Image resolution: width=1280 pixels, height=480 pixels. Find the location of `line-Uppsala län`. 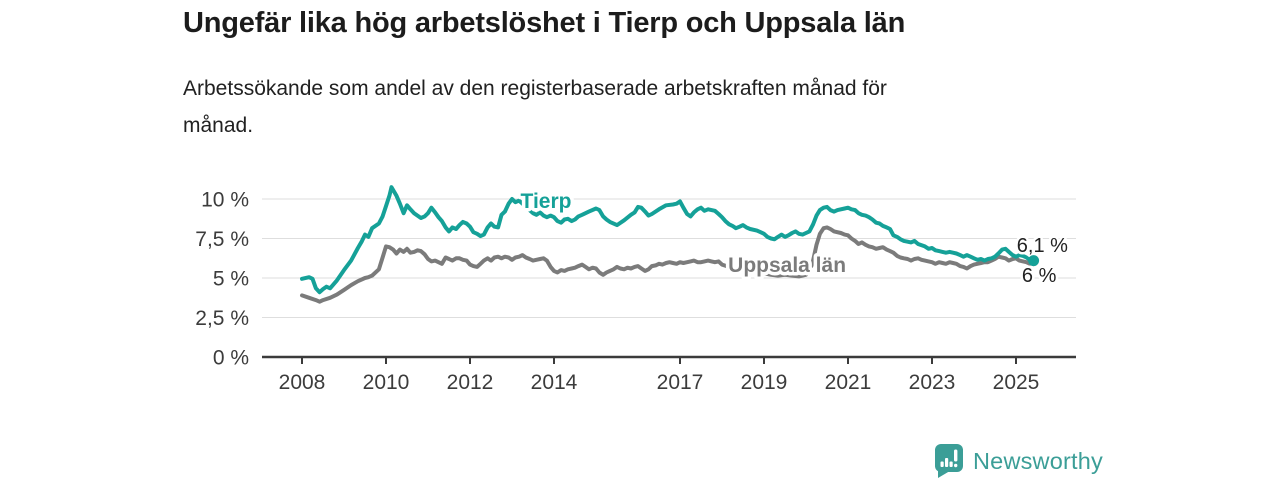

line-Uppsala län is located at coordinates (668, 264).